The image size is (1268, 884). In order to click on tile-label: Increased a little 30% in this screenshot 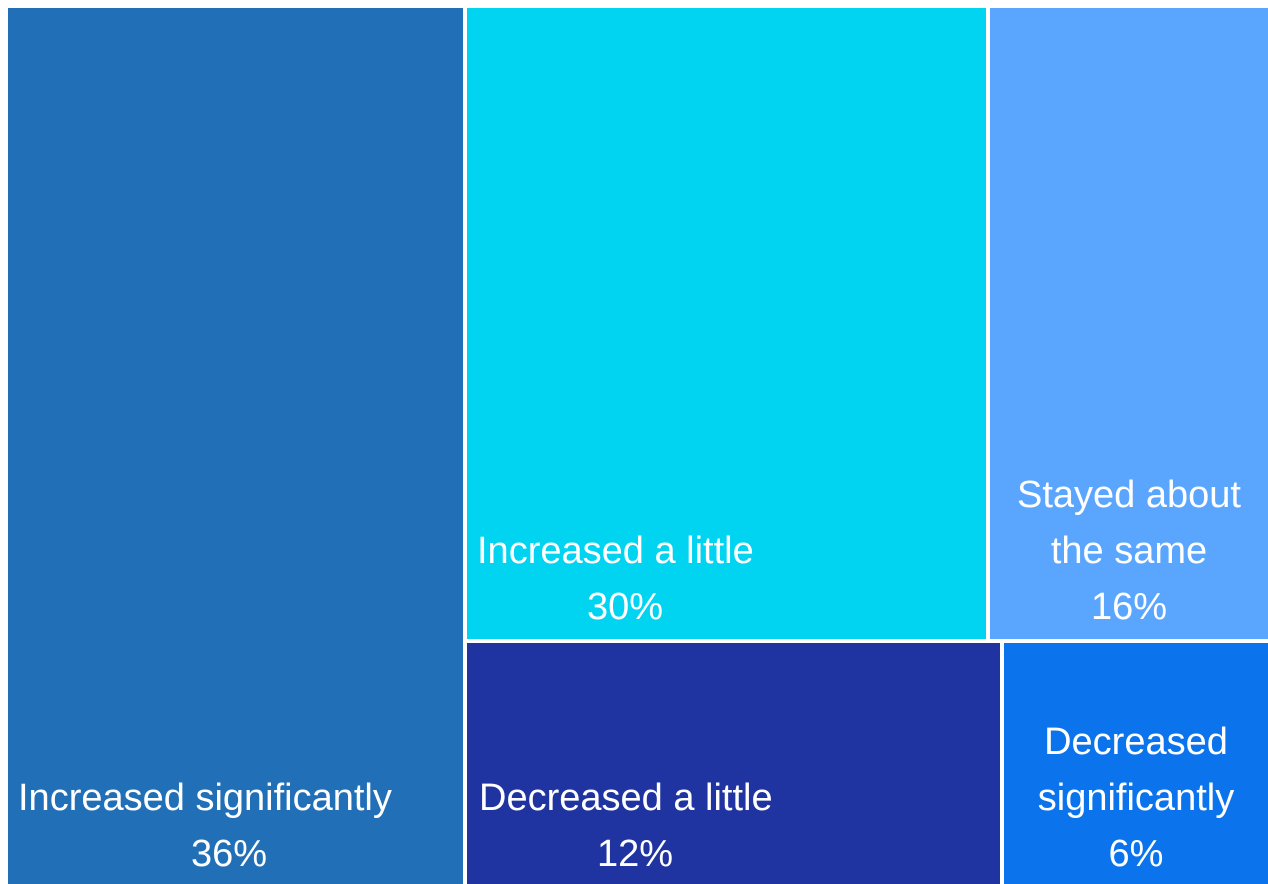, I will do `click(727, 579)`.